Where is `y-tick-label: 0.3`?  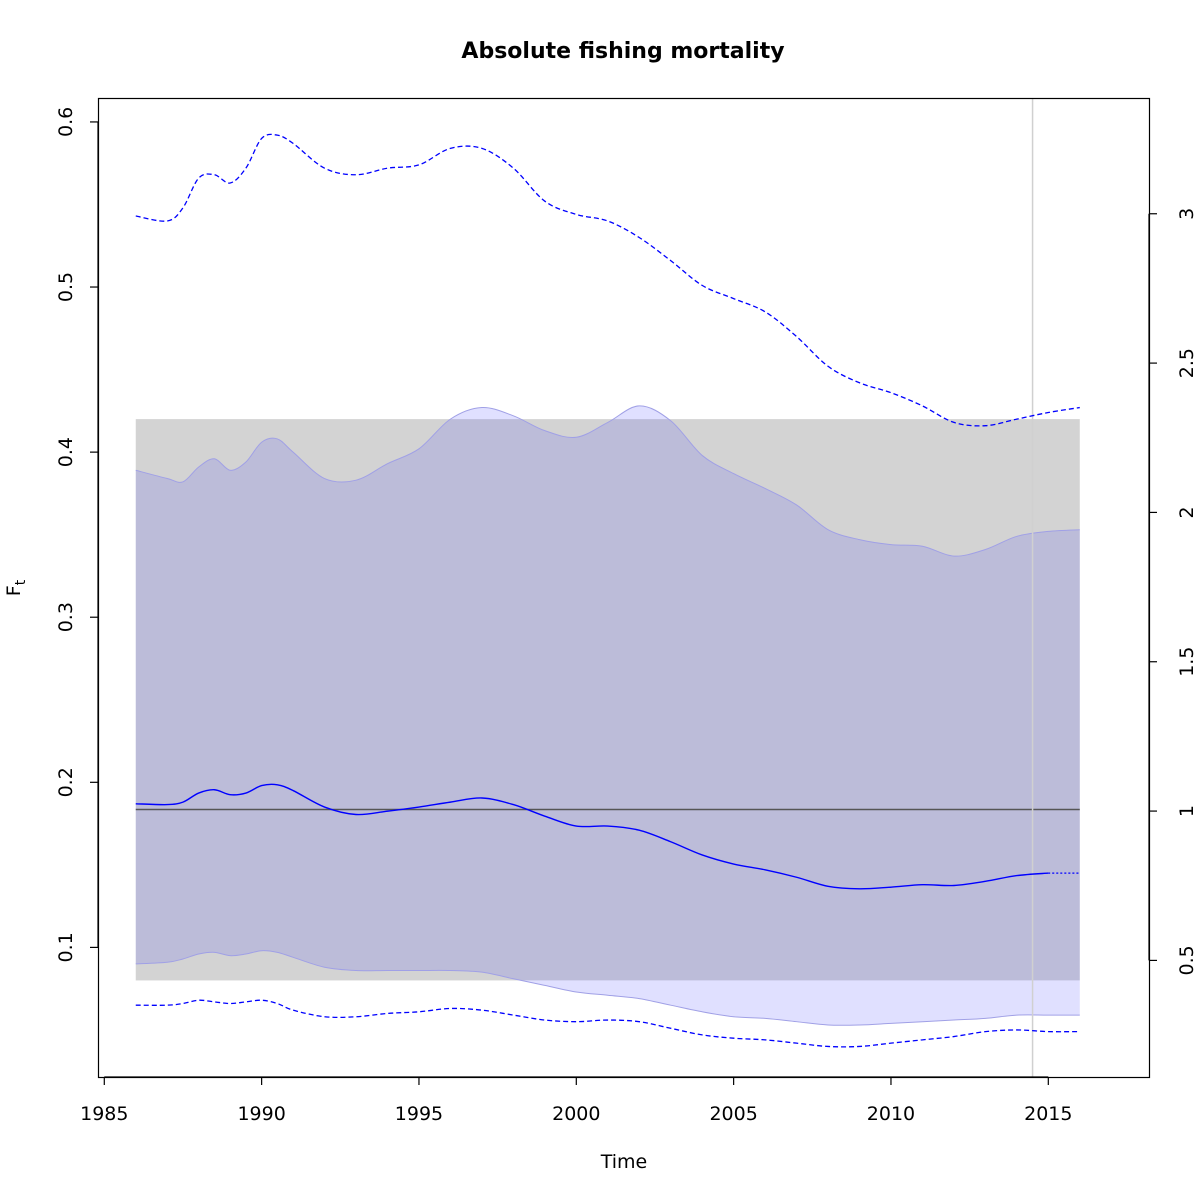
y-tick-label: 0.3 is located at coordinates (66, 617).